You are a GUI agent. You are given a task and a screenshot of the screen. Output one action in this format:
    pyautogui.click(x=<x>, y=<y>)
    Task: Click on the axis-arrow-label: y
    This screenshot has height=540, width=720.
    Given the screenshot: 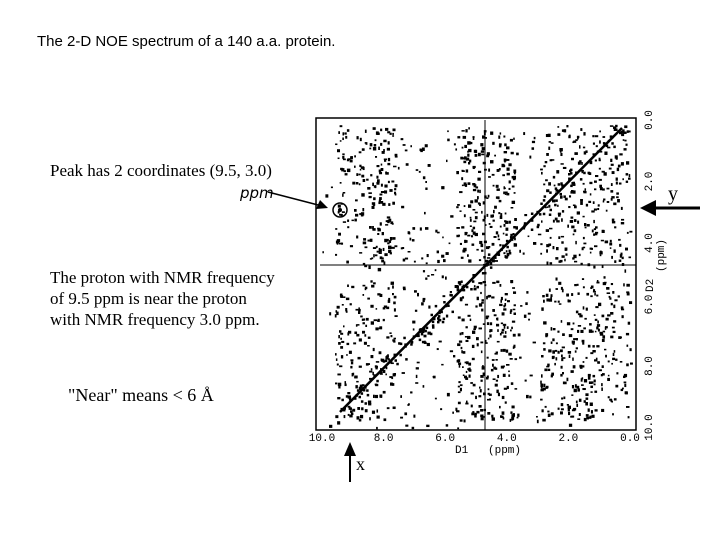 What is the action you would take?
    pyautogui.click(x=673, y=194)
    